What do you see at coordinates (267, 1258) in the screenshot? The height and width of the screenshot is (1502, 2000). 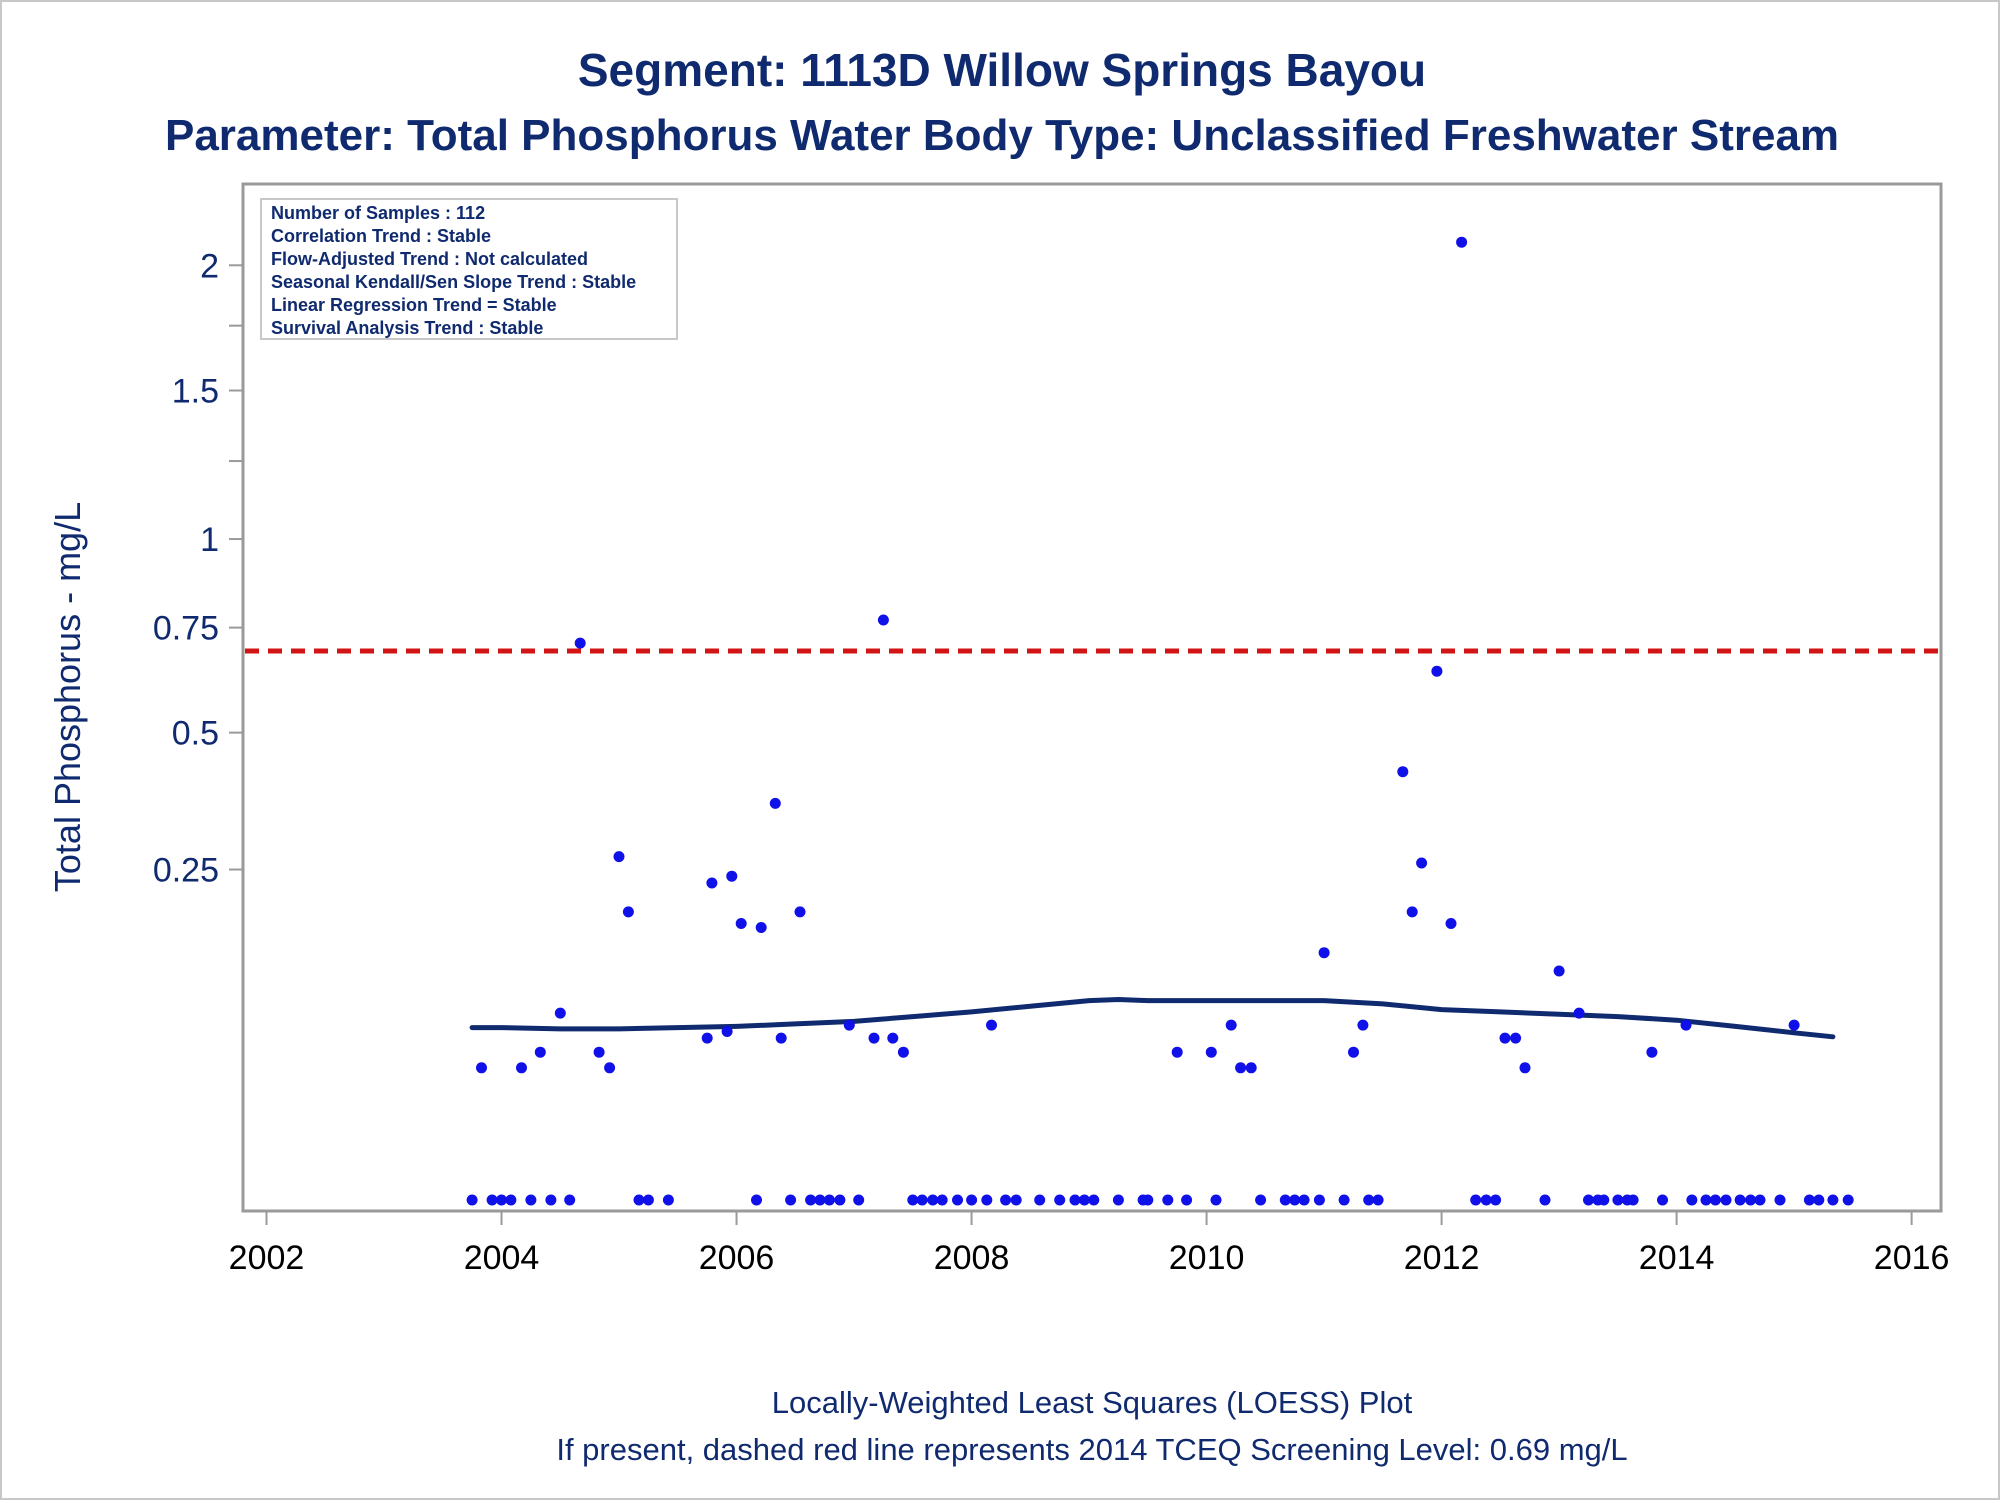 I see `x-tick-label: 2002` at bounding box center [267, 1258].